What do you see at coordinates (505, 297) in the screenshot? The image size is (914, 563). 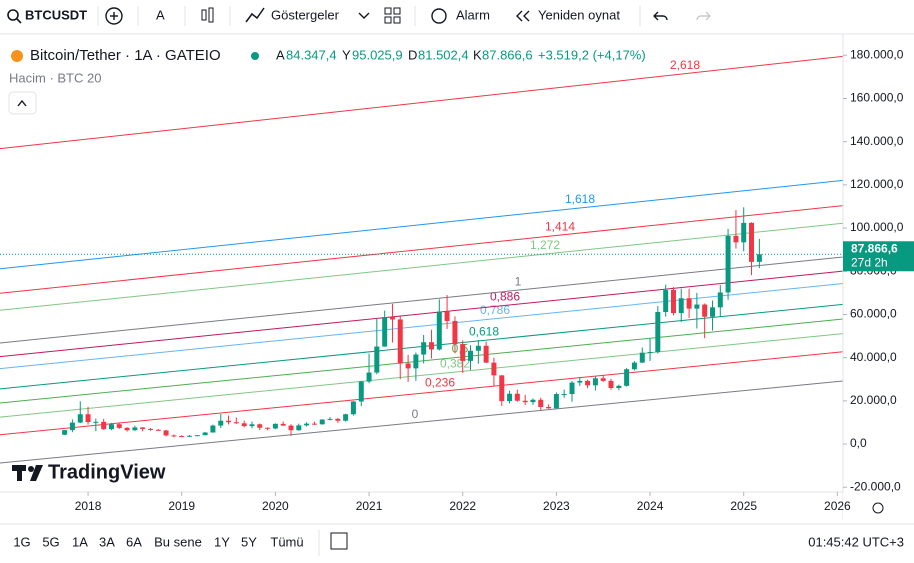 I see `fib-level-label: 0,886` at bounding box center [505, 297].